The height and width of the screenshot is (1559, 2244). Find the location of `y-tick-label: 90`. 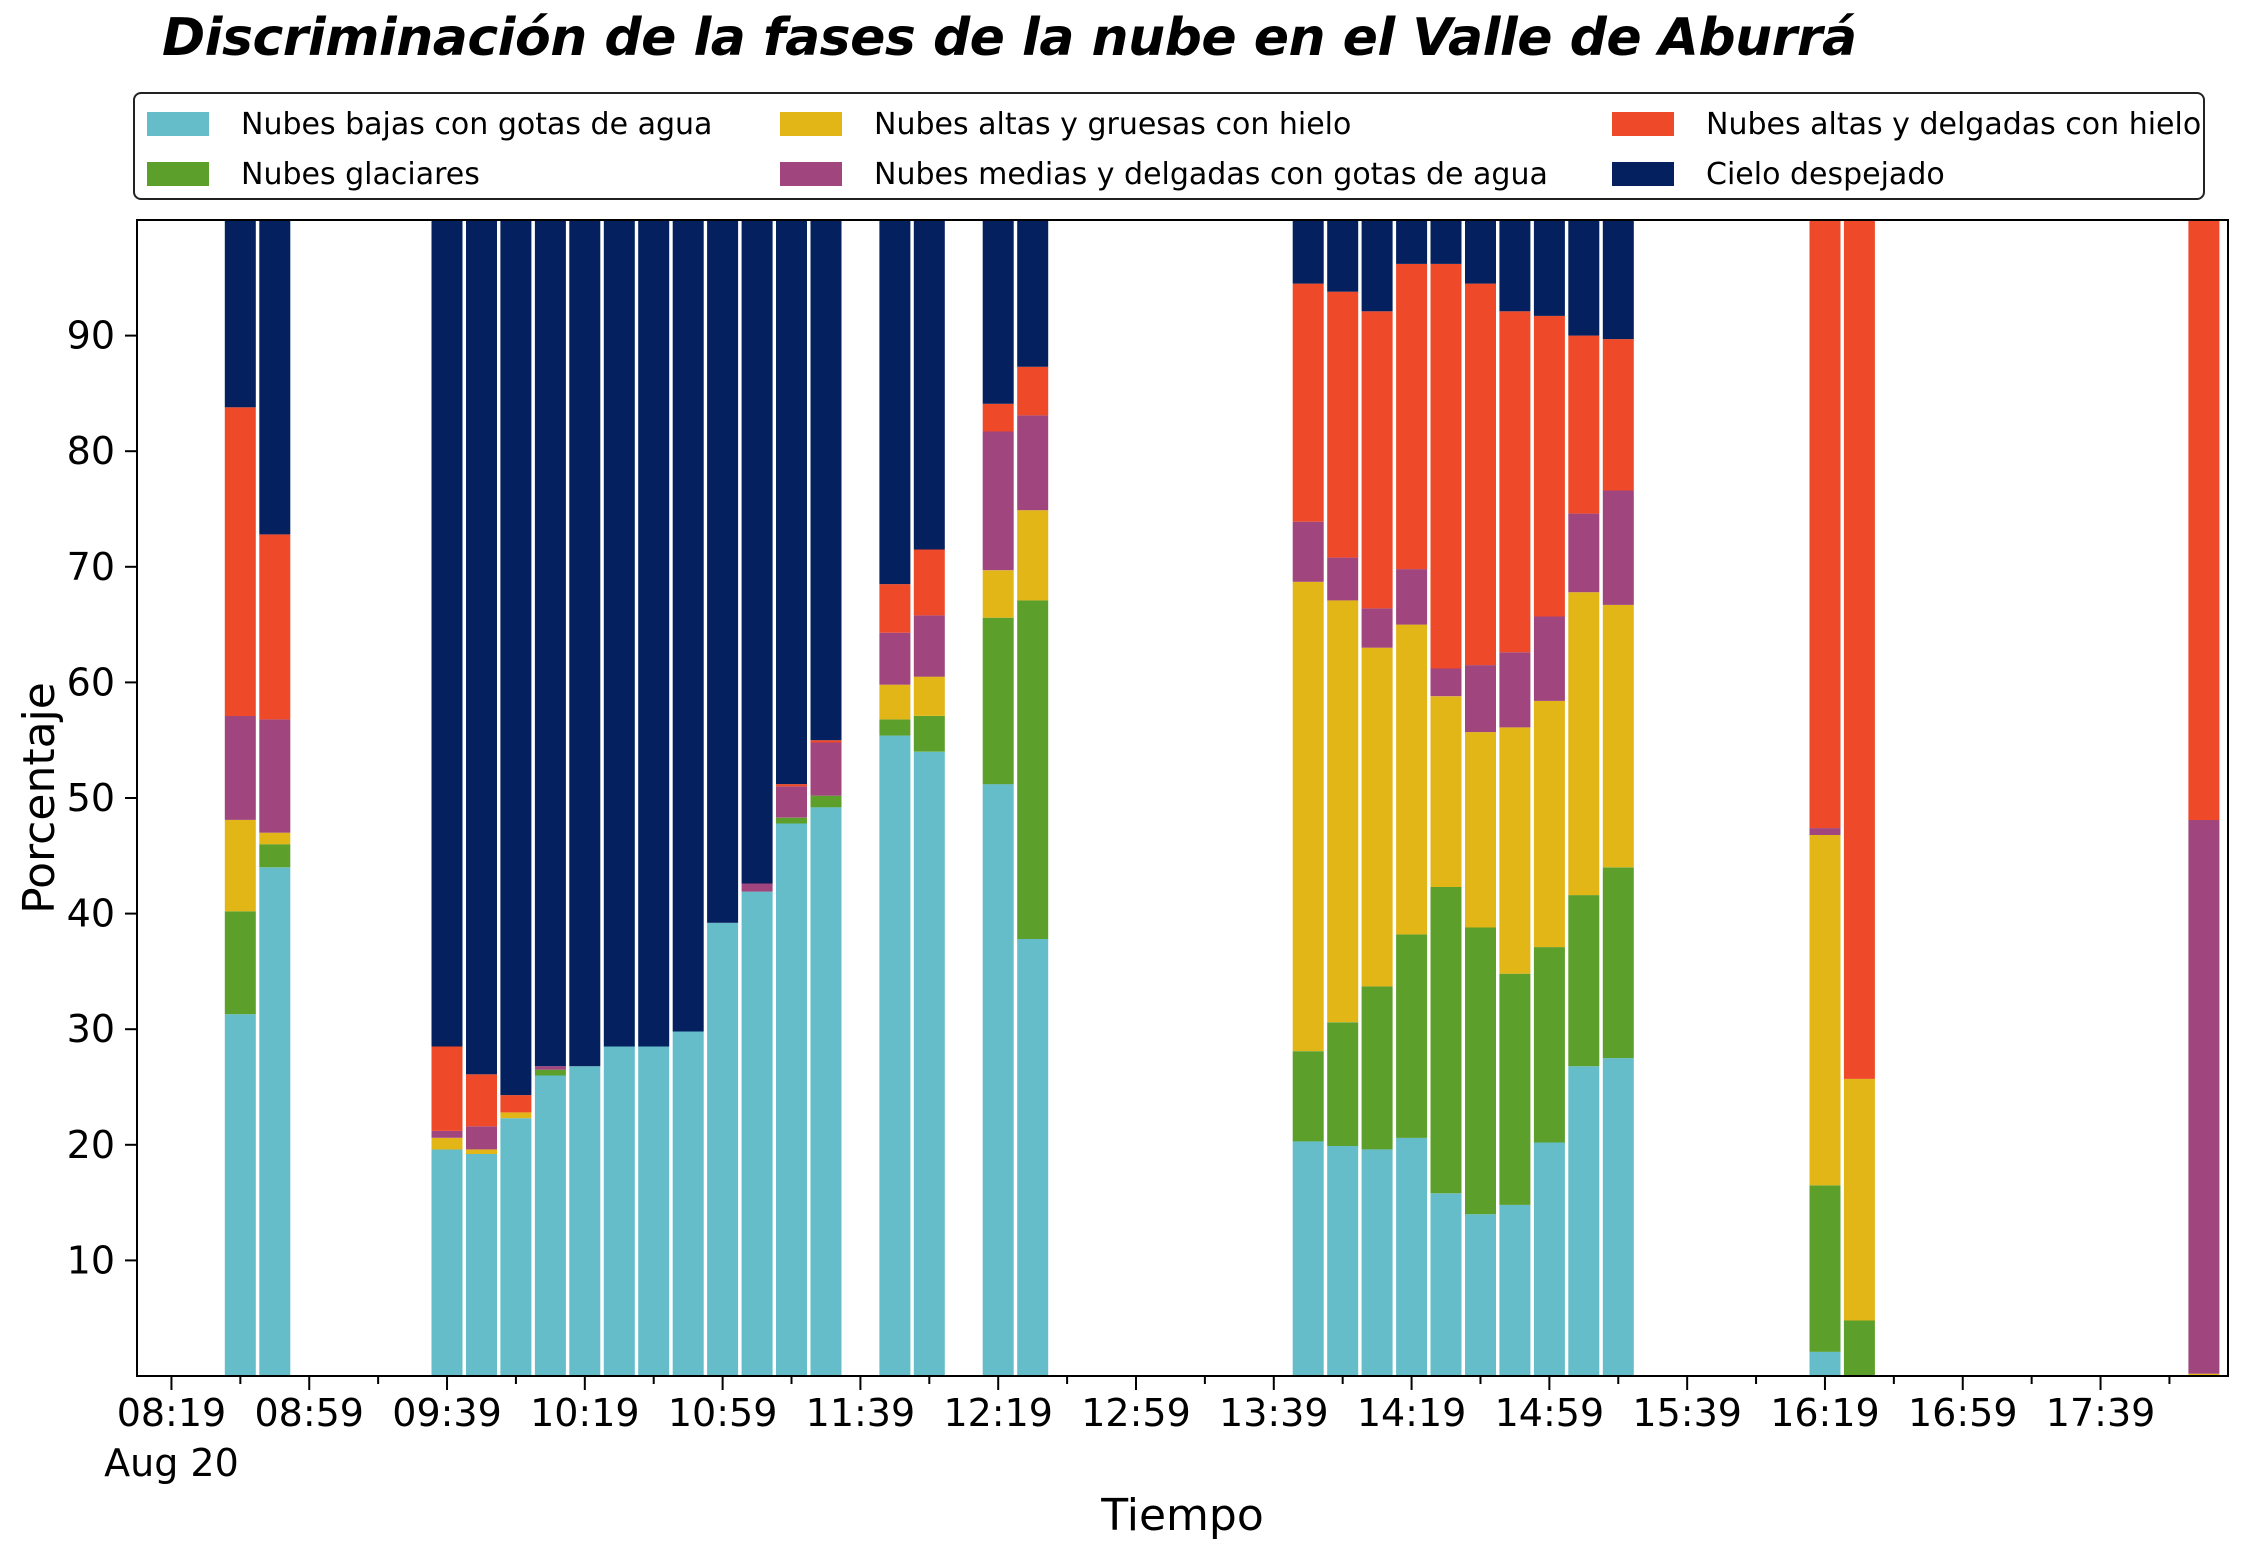

y-tick-label: 90 is located at coordinates (91, 336).